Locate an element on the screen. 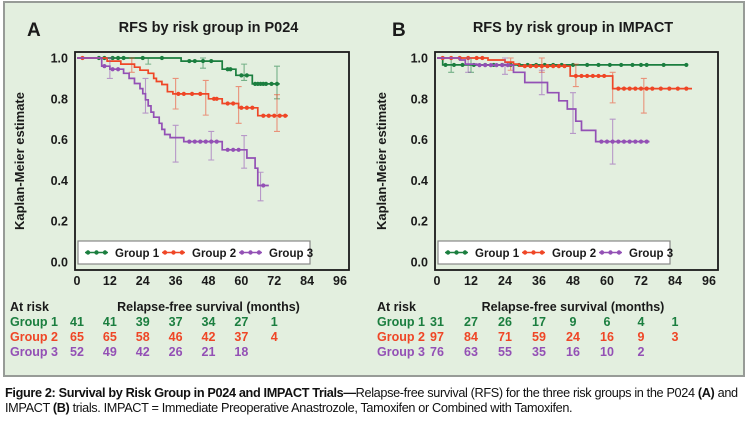  at-risk-value: 4 is located at coordinates (274, 337).